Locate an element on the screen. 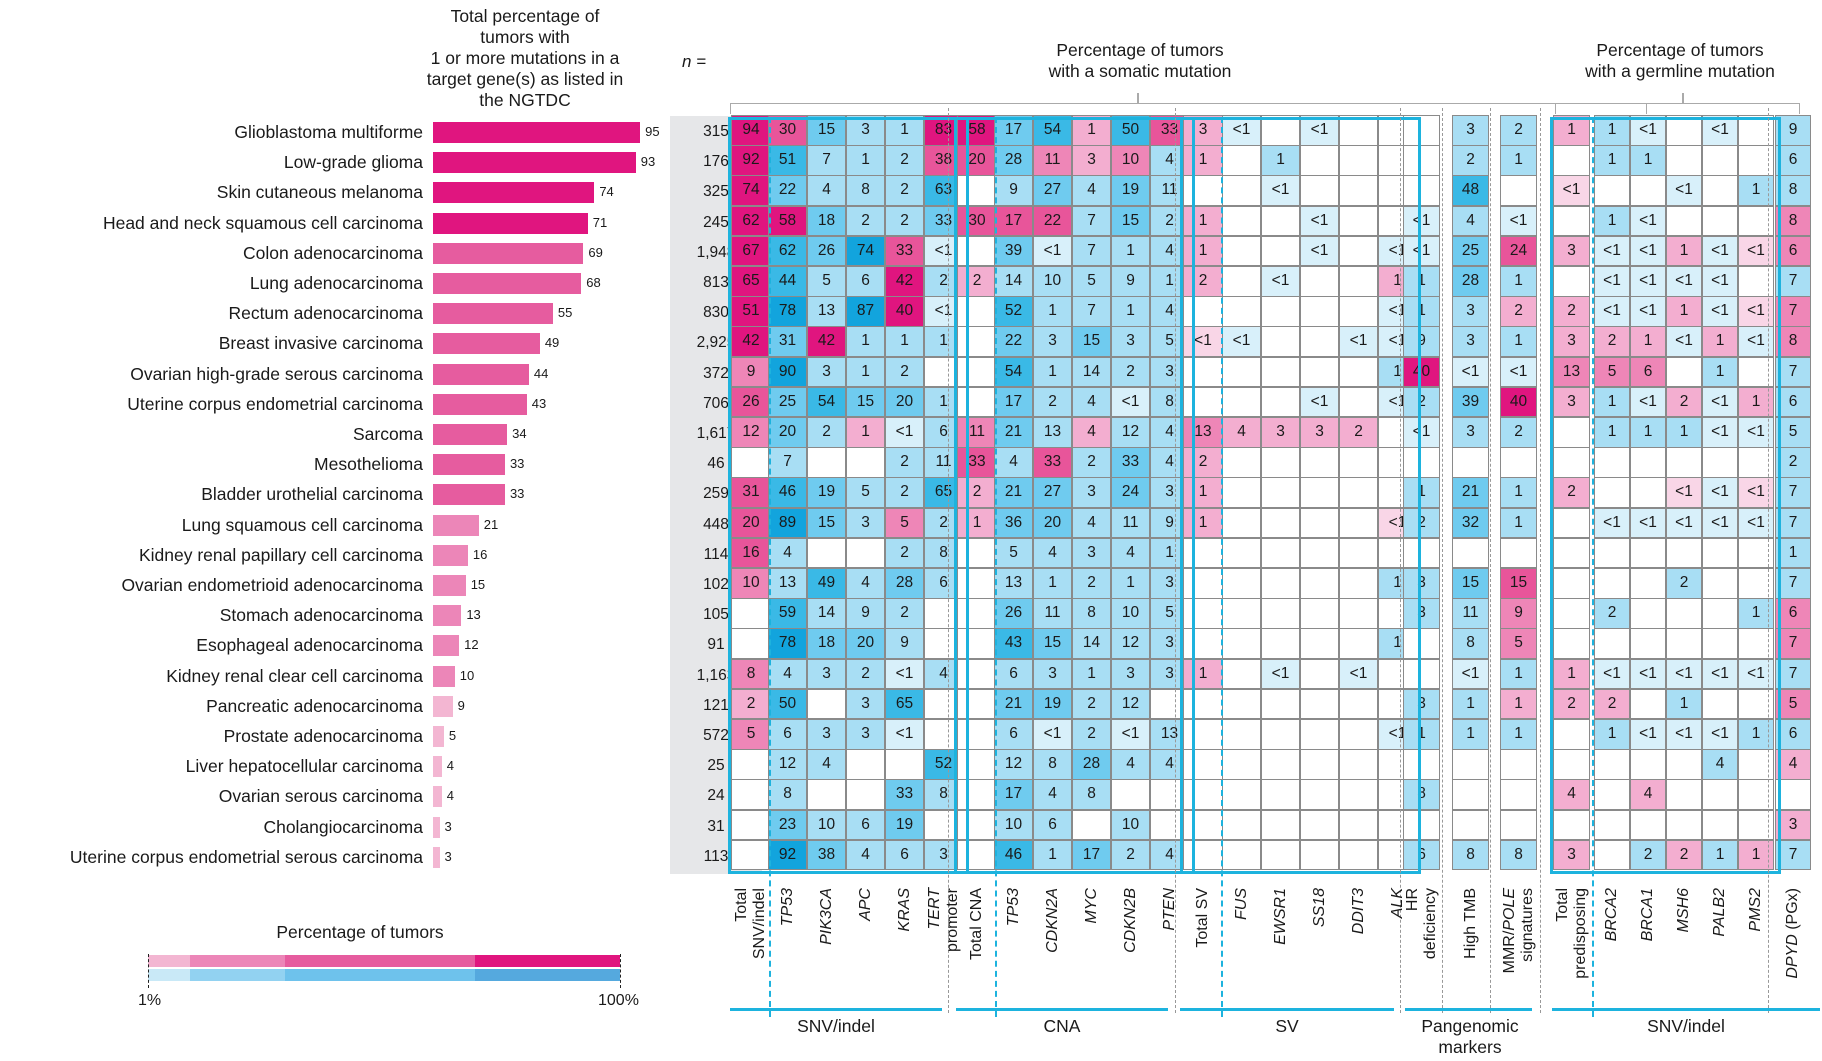  column-header-line: DDIT3 is located at coordinates (1358, 911).